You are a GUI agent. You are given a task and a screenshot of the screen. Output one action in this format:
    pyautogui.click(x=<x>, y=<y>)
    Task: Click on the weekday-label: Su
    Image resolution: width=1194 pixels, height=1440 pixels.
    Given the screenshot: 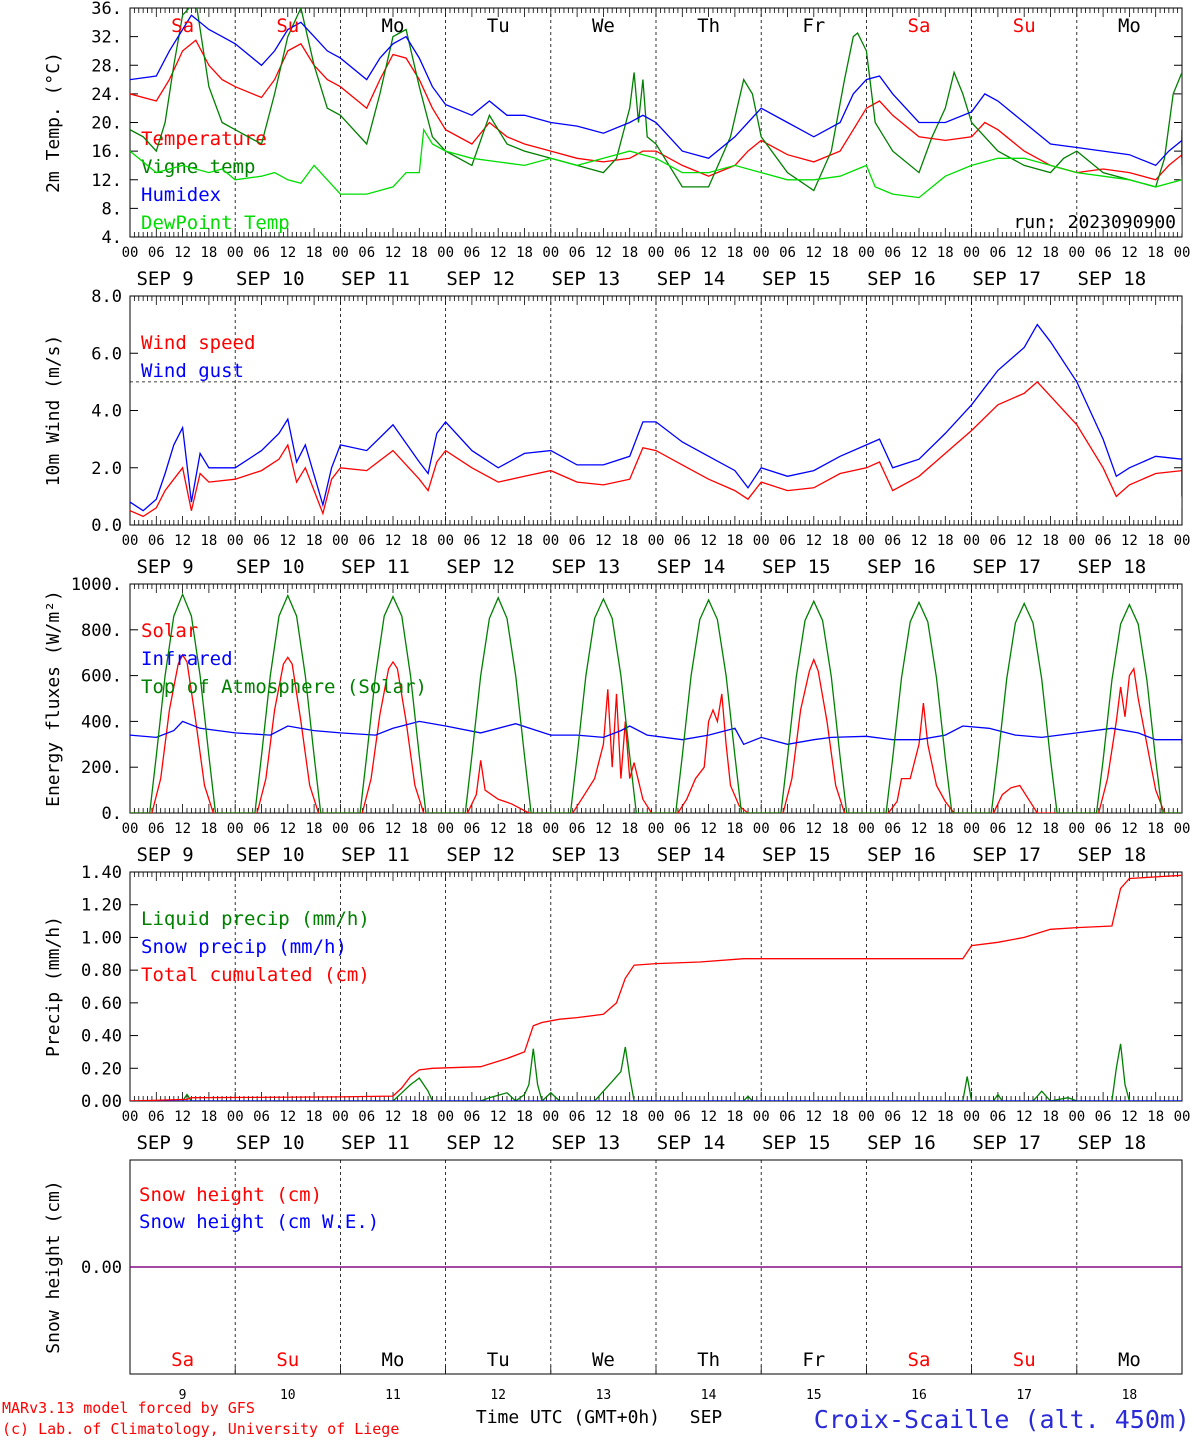 What is the action you would take?
    pyautogui.click(x=1024, y=1360)
    